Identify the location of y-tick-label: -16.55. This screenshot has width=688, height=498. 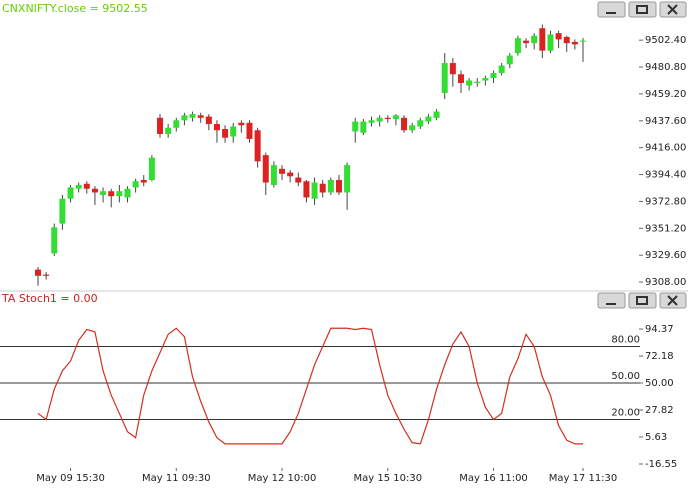
(661, 464).